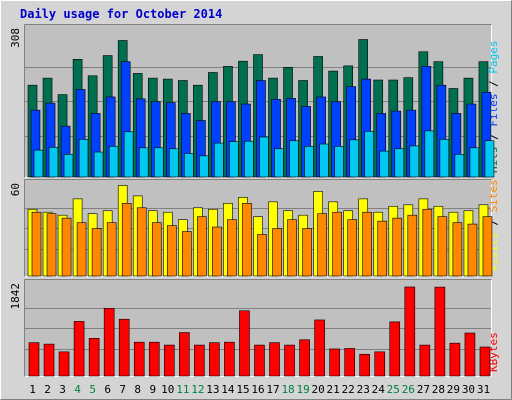 This screenshot has height=400, width=512. Describe the element at coordinates (302, 389) in the screenshot. I see `x-tick-label-day-19: 19` at that location.